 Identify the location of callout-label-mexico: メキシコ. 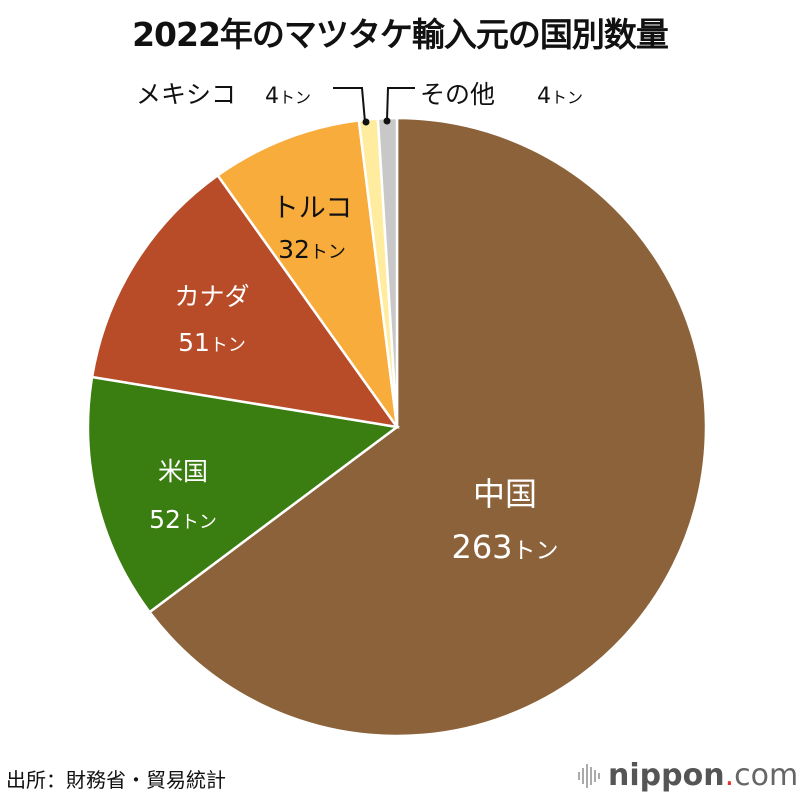
(186, 94).